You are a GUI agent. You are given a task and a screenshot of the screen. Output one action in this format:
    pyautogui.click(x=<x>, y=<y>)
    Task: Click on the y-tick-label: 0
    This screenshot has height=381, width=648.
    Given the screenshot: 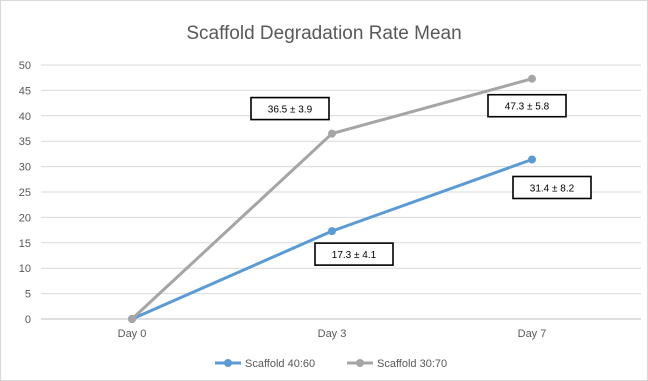 What is the action you would take?
    pyautogui.click(x=28, y=320)
    